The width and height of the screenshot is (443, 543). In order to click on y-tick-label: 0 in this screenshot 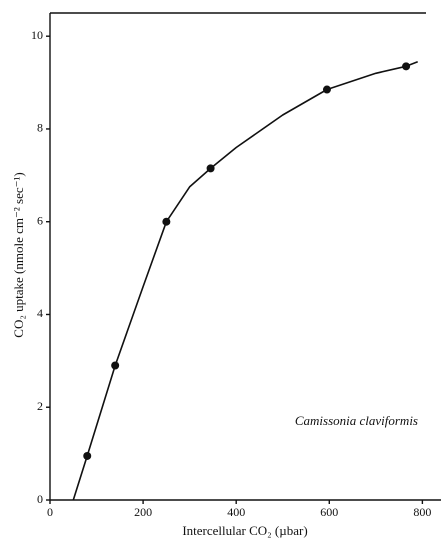, I will do `click(40, 499)`.